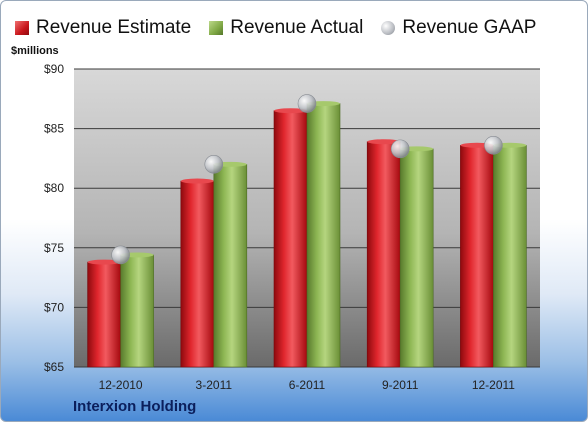 Image resolution: width=588 pixels, height=422 pixels. I want to click on x-tick-label: 12-2010, so click(121, 385).